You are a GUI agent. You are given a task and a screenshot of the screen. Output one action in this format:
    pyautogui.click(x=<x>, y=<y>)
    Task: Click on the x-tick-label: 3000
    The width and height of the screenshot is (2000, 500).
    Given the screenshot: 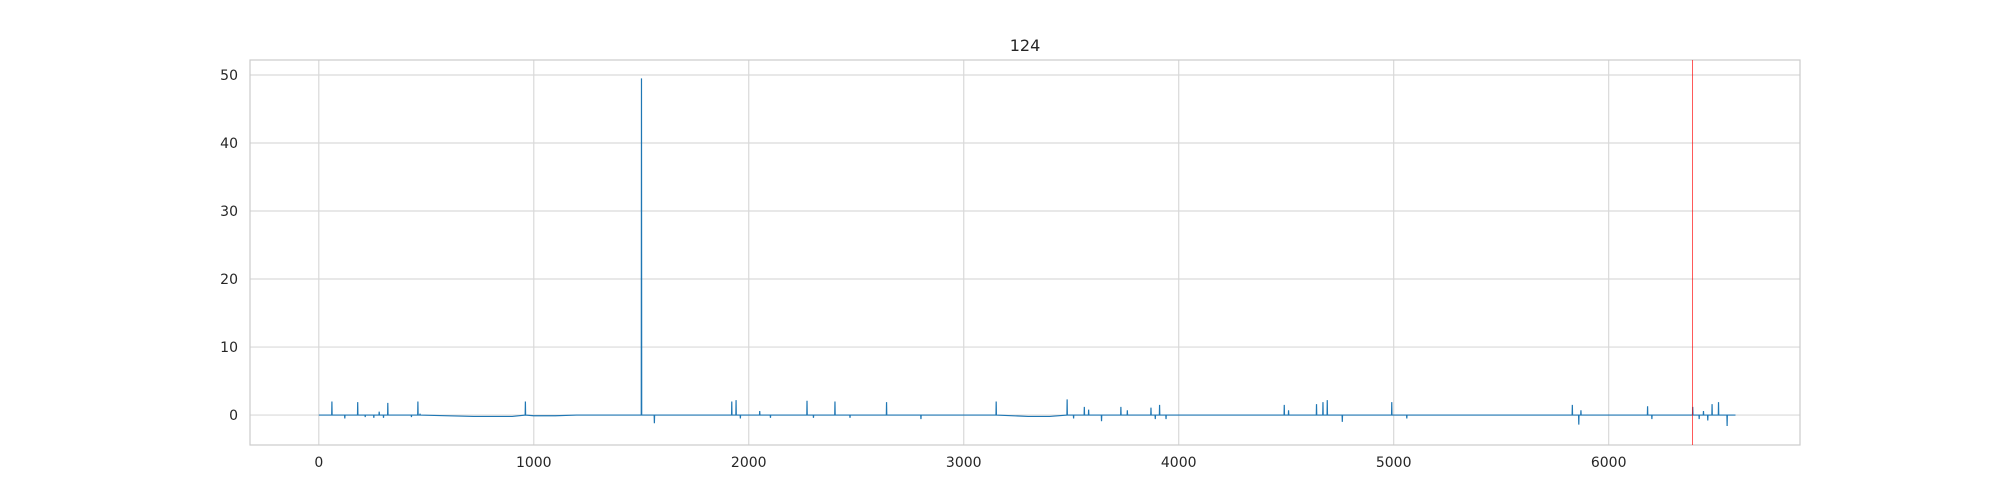 What is the action you would take?
    pyautogui.click(x=964, y=463)
    